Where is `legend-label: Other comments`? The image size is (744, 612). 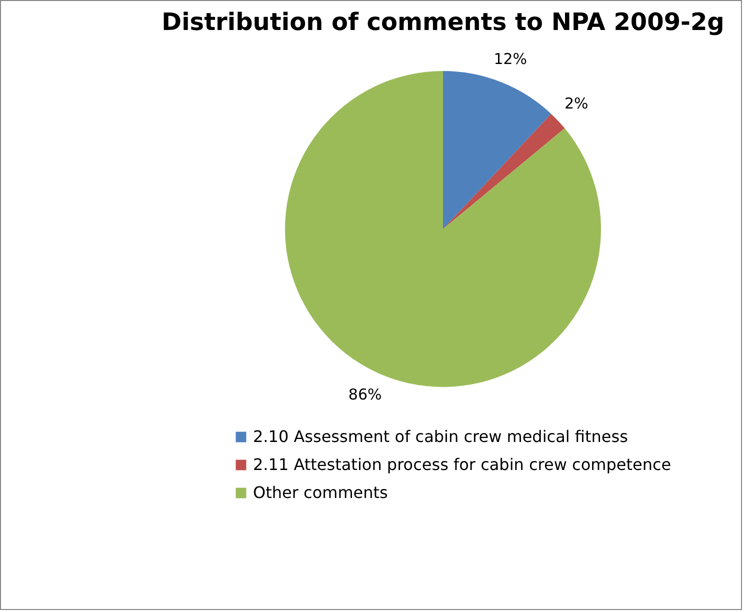 legend-label: Other comments is located at coordinates (320, 492).